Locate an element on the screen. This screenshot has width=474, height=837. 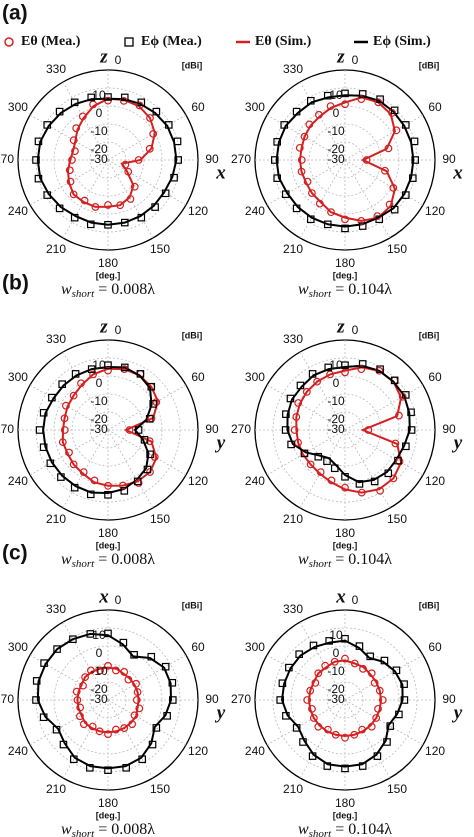
theta-tick-label: 270 is located at coordinates (241, 429).